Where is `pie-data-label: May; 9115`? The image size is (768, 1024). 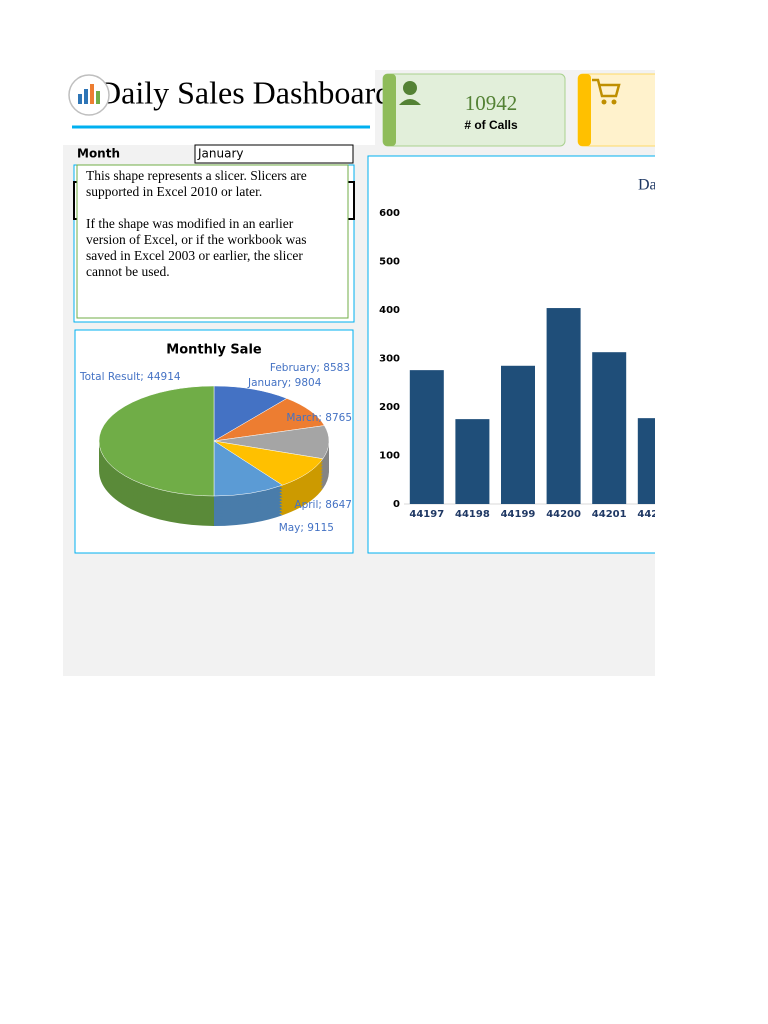
pie-data-label: May; 9115 is located at coordinates (306, 528).